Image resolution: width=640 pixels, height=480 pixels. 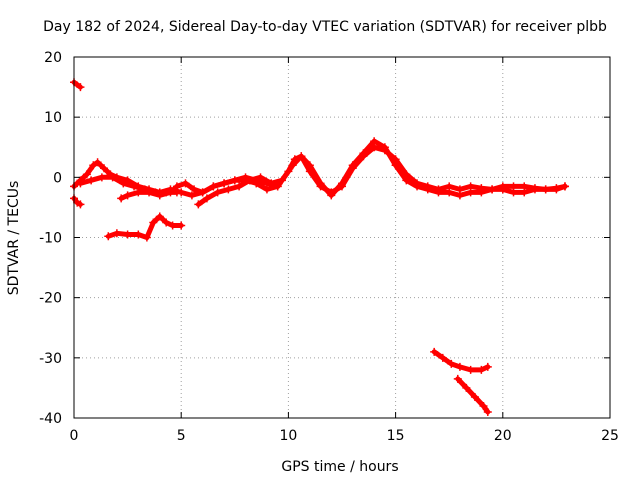 I want to click on y-tick-label: -20, so click(x=50, y=299).